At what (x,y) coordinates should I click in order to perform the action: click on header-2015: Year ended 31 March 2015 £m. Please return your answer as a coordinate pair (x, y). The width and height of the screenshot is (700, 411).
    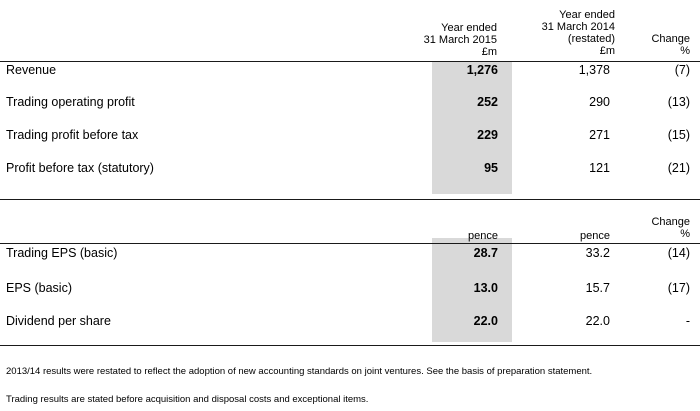
    Looking at the image, I should click on (448, 40).